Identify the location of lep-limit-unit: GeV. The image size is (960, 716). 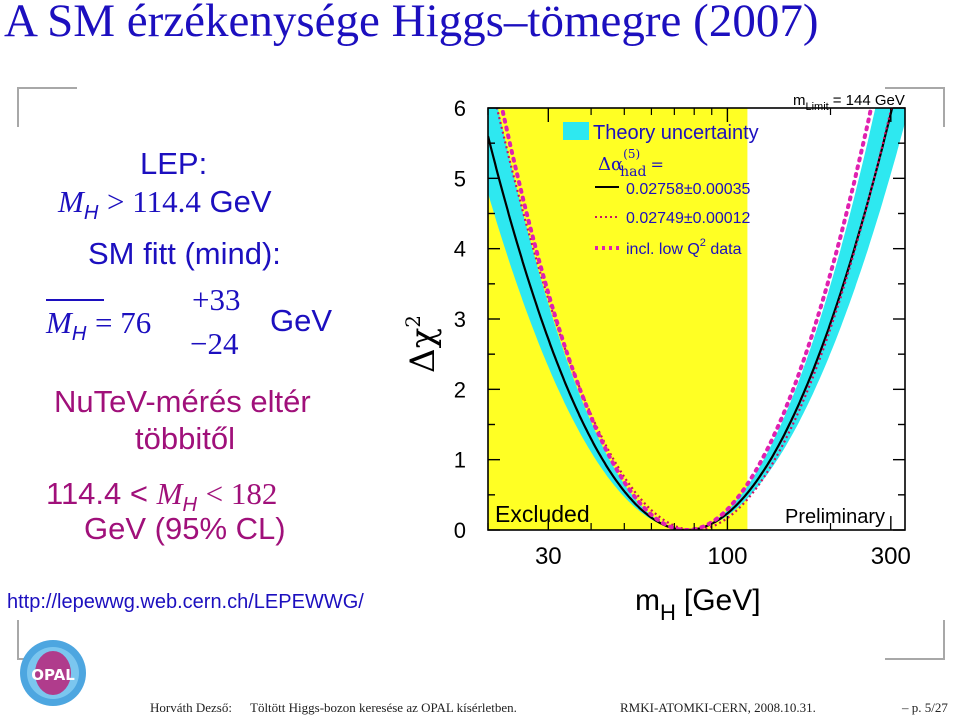
(240, 201).